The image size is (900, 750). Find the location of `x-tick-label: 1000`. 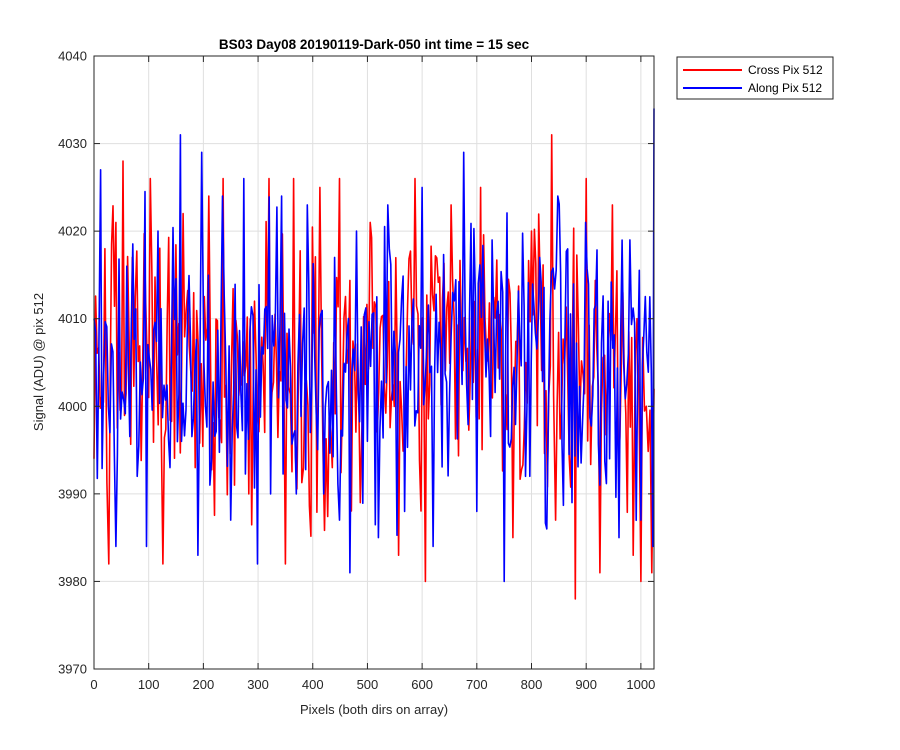

x-tick-label: 1000 is located at coordinates (640, 684).